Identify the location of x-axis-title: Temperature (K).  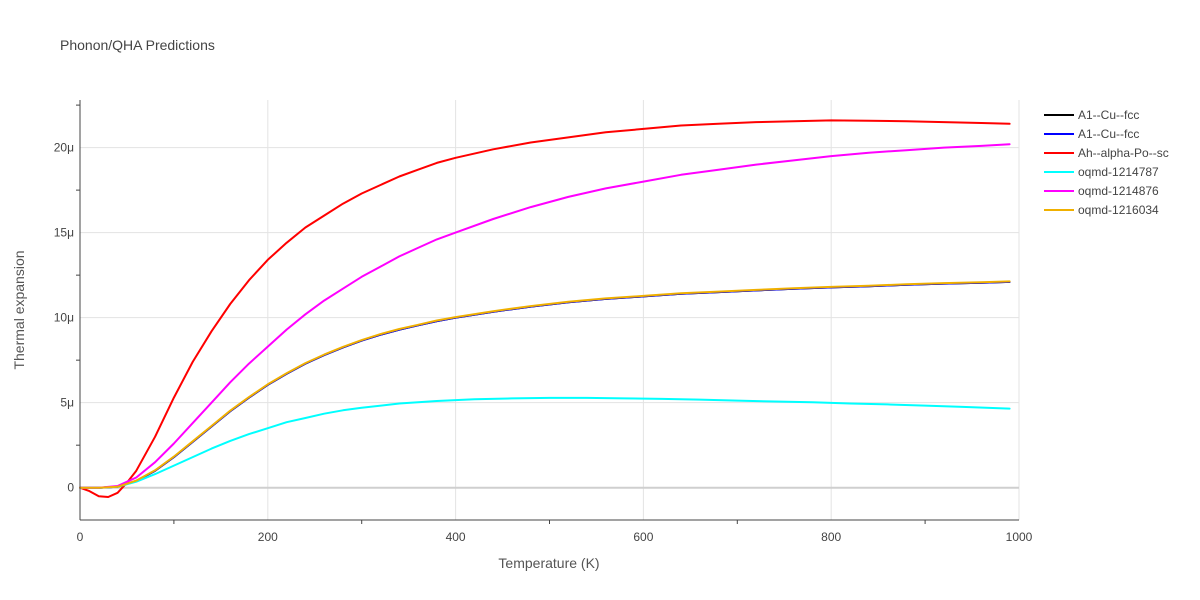
(548, 563).